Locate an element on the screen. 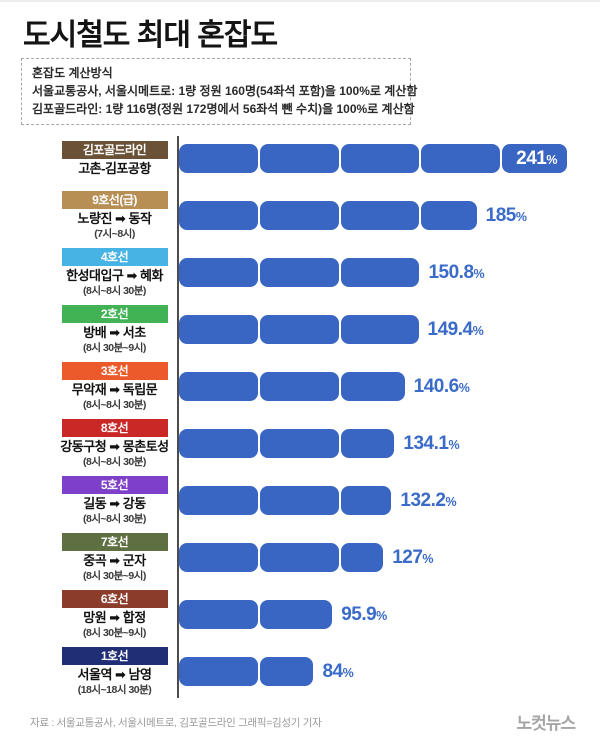 This screenshot has width=600, height=738. line-badge: 7호선 is located at coordinates (114, 542).